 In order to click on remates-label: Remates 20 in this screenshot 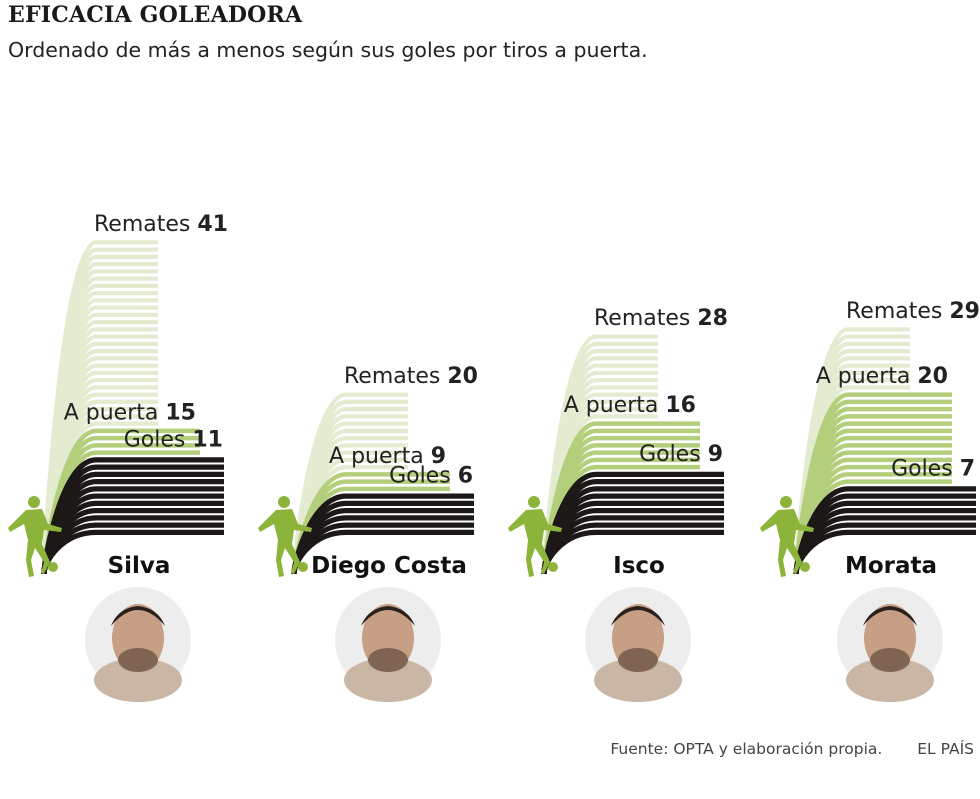, I will do `click(411, 376)`.